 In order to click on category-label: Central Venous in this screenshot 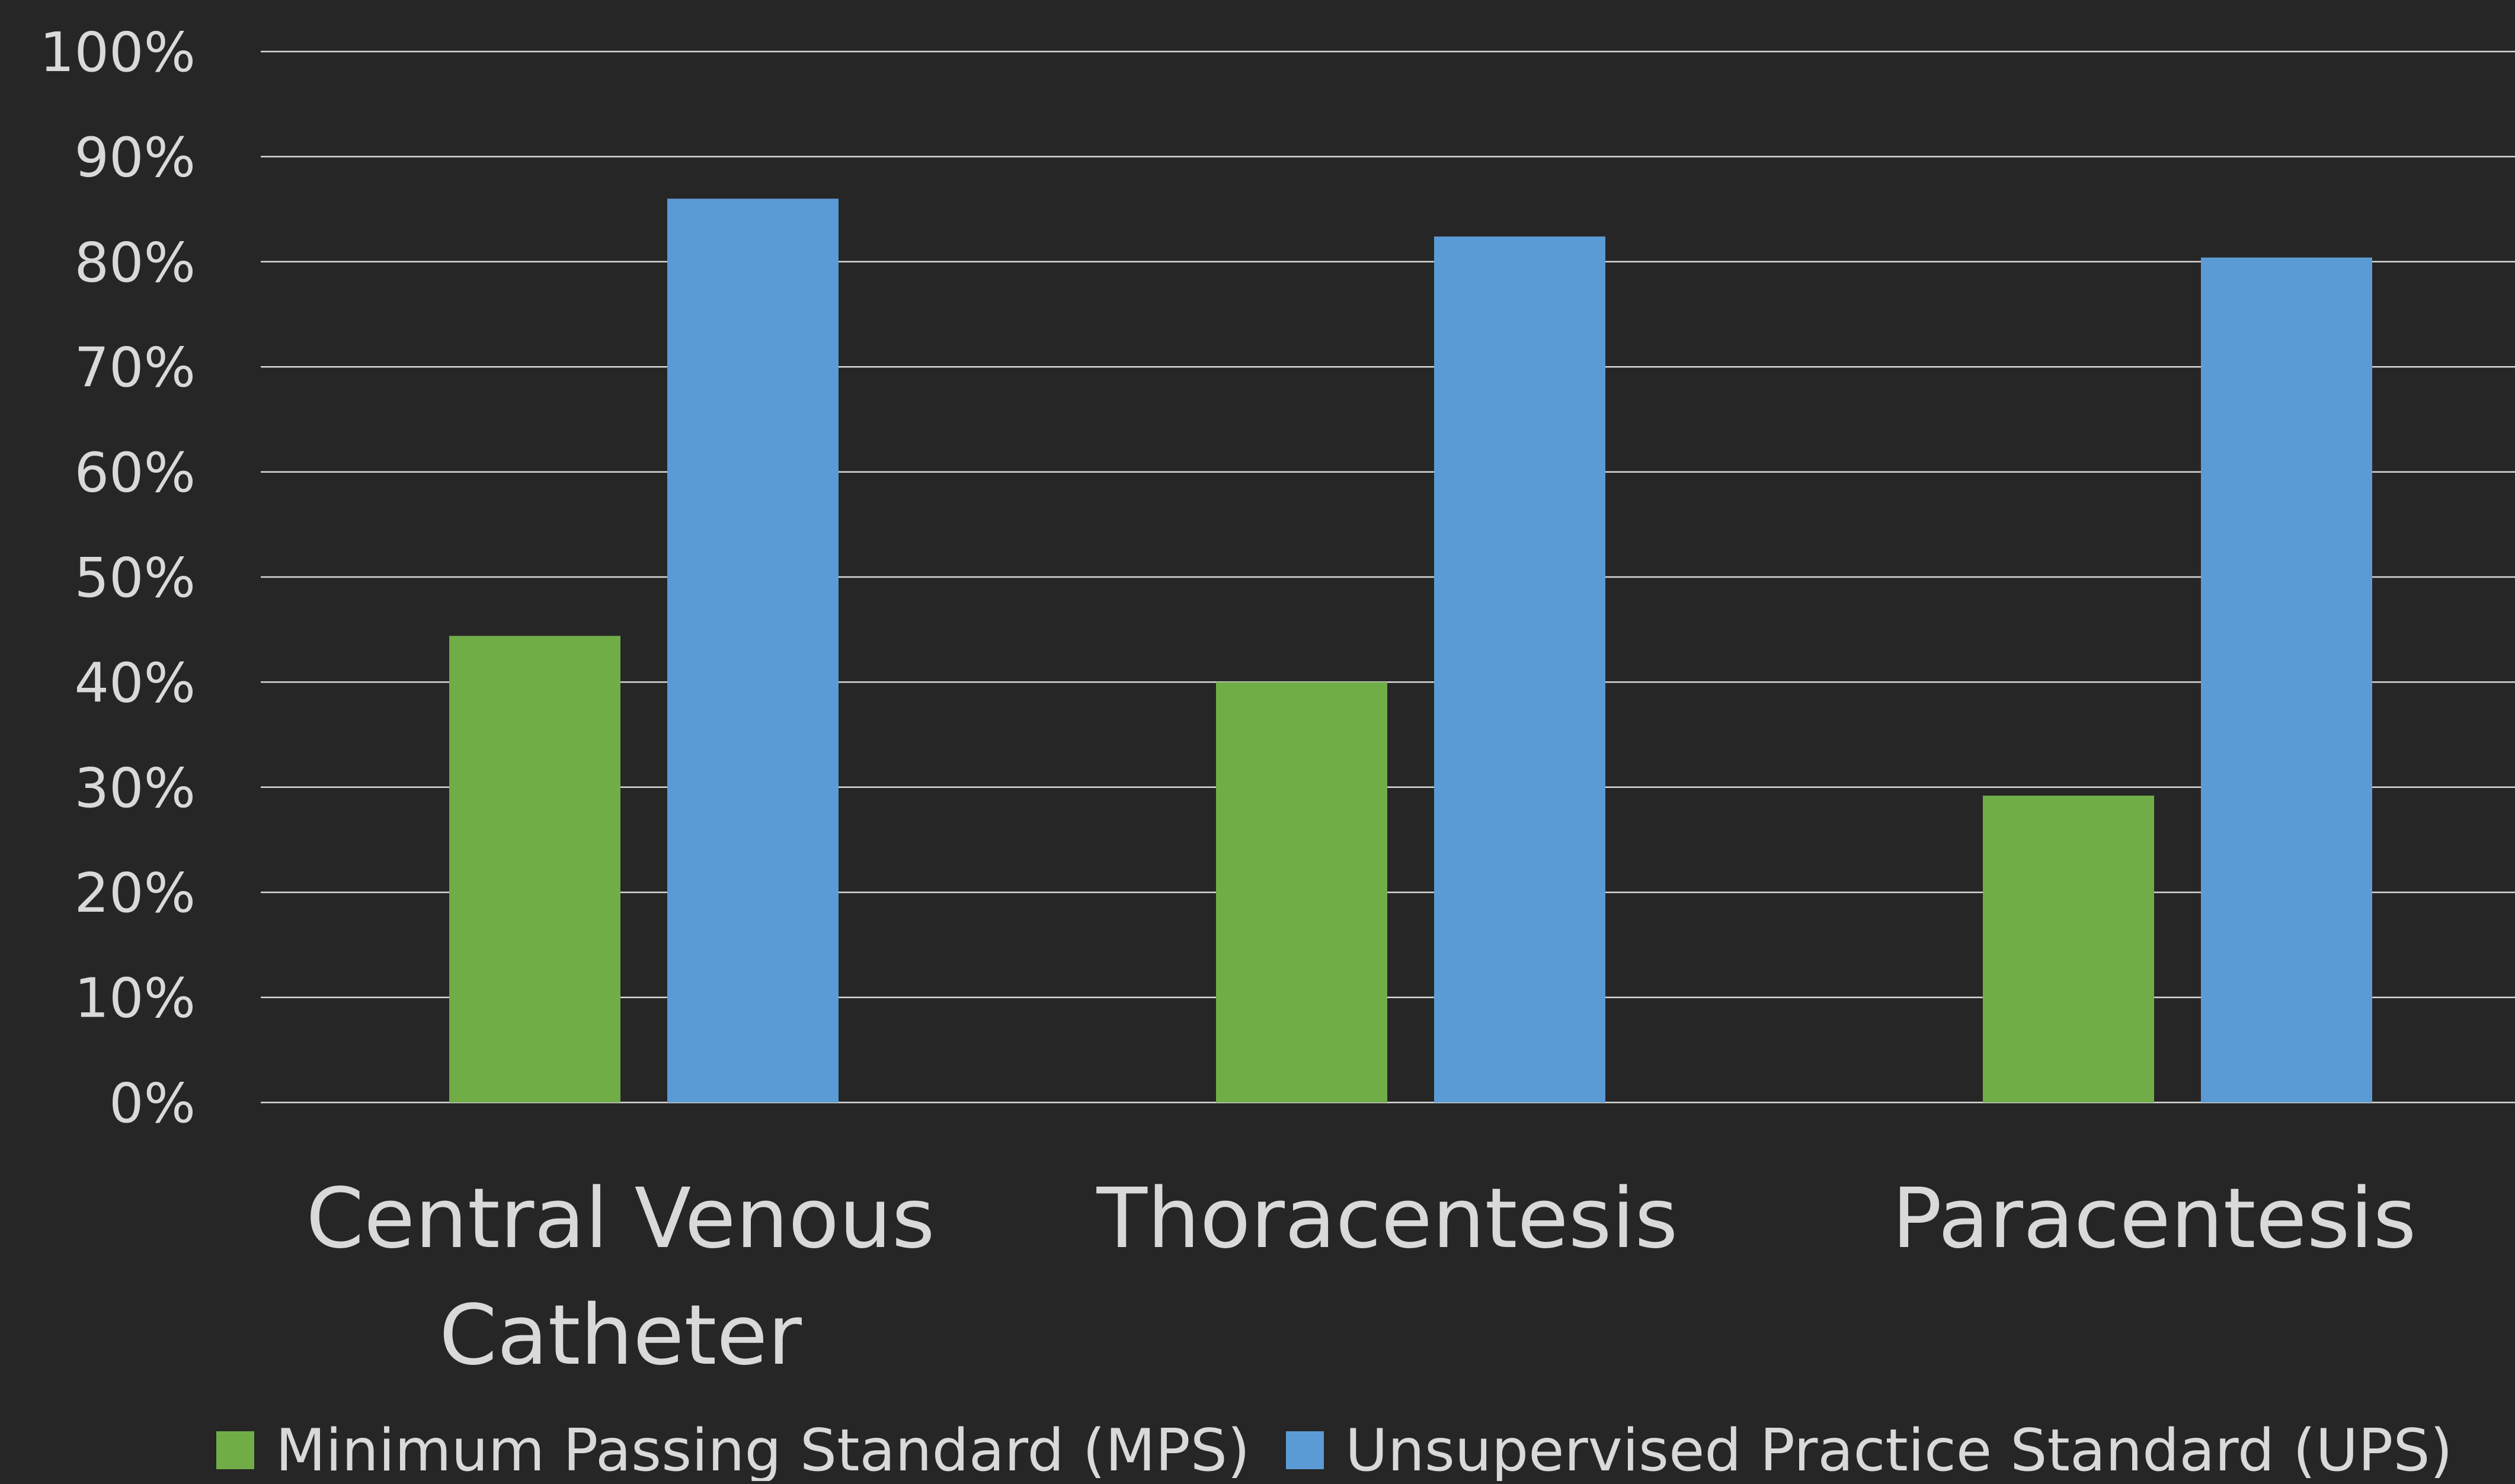, I will do `click(620, 1219)`.